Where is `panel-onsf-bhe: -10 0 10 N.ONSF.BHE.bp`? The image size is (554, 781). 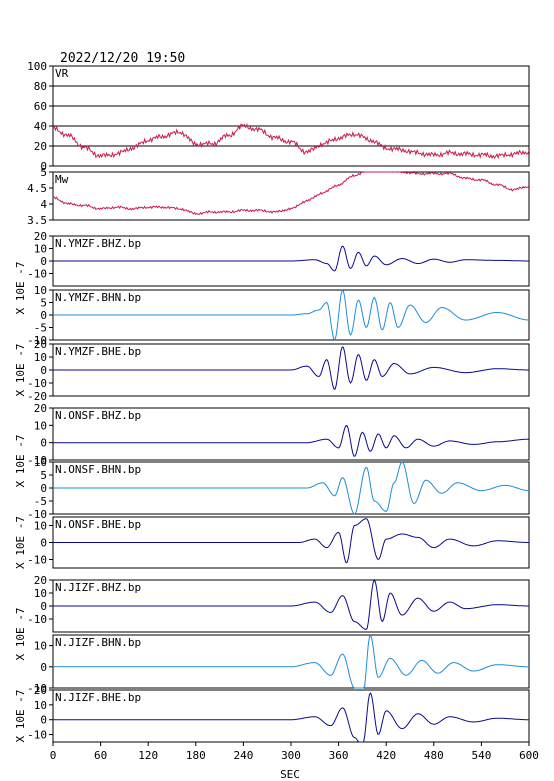 panel-onsf-bhe: -10 0 10 N.ONSF.BHE.bp is located at coordinates (278, 542).